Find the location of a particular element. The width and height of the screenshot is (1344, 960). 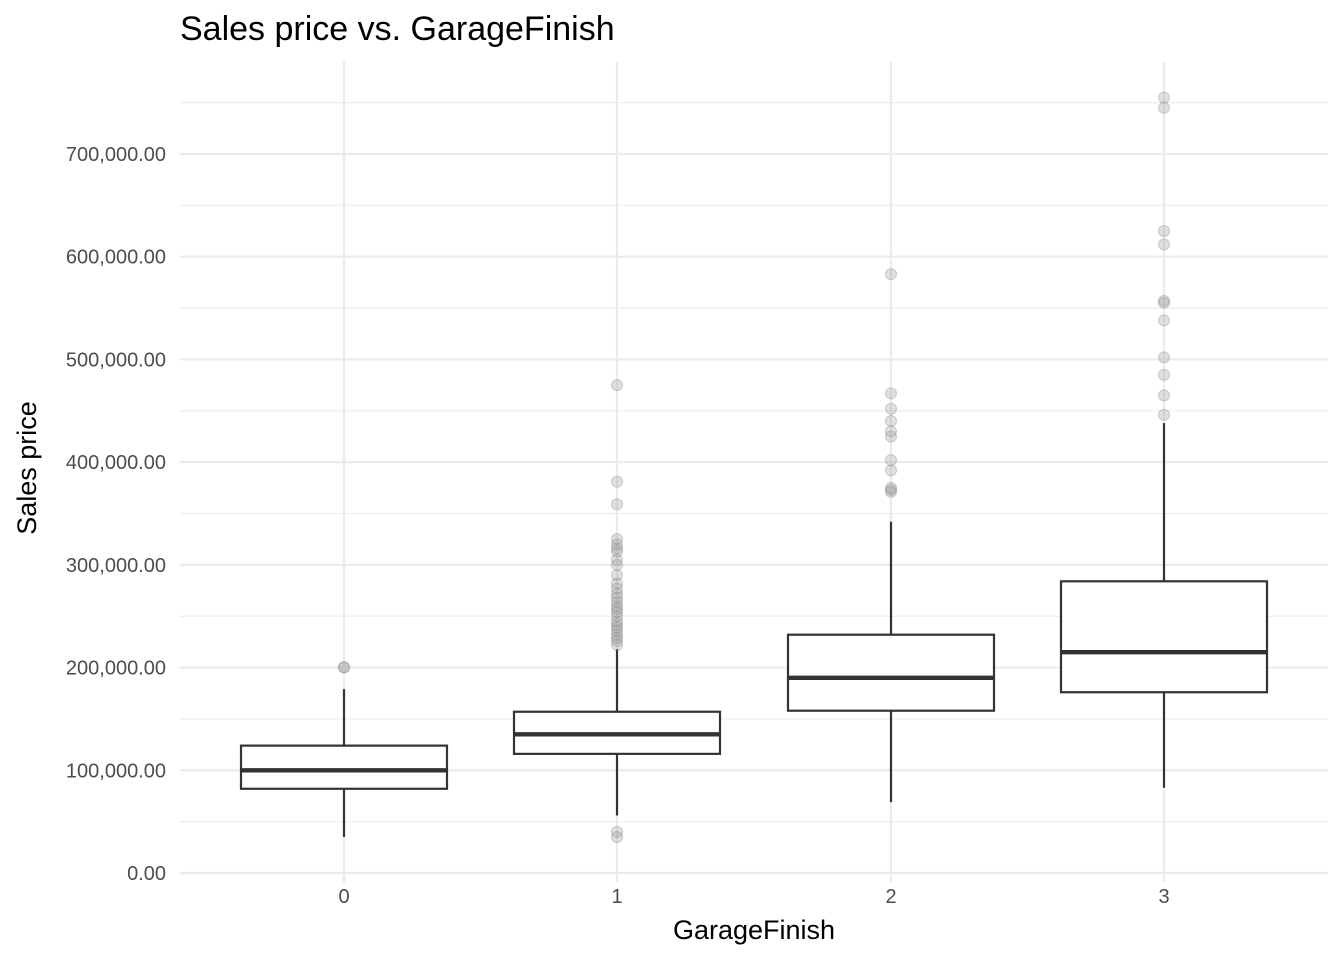

chart-title: Sales price vs. GarageFinish is located at coordinates (397, 29).